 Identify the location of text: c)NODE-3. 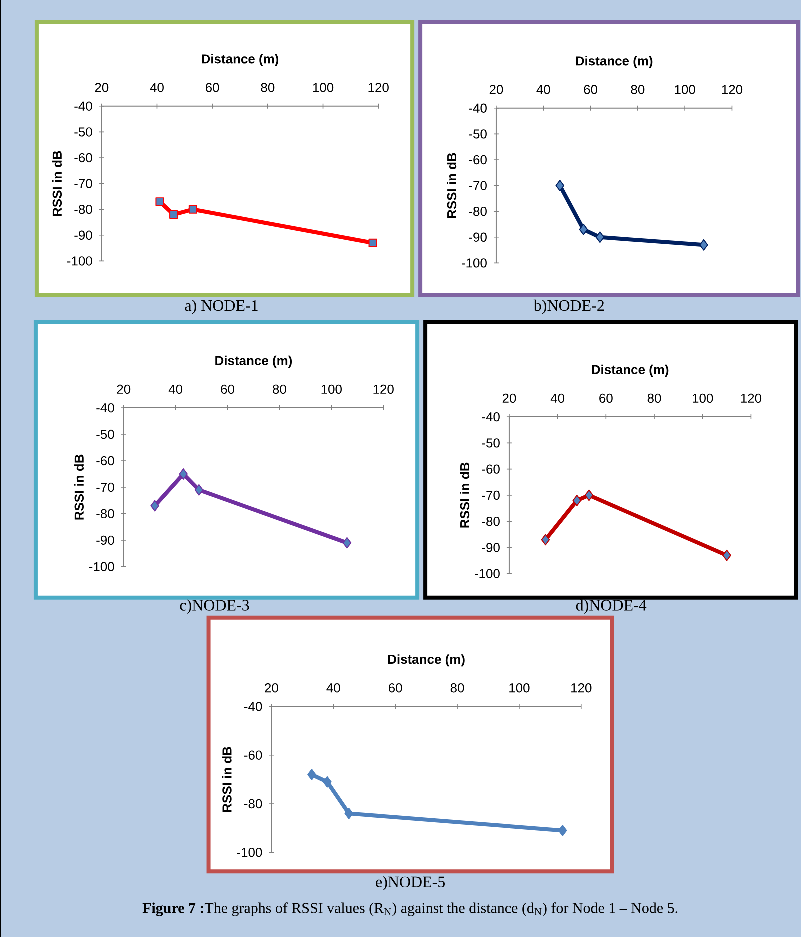
(215, 607).